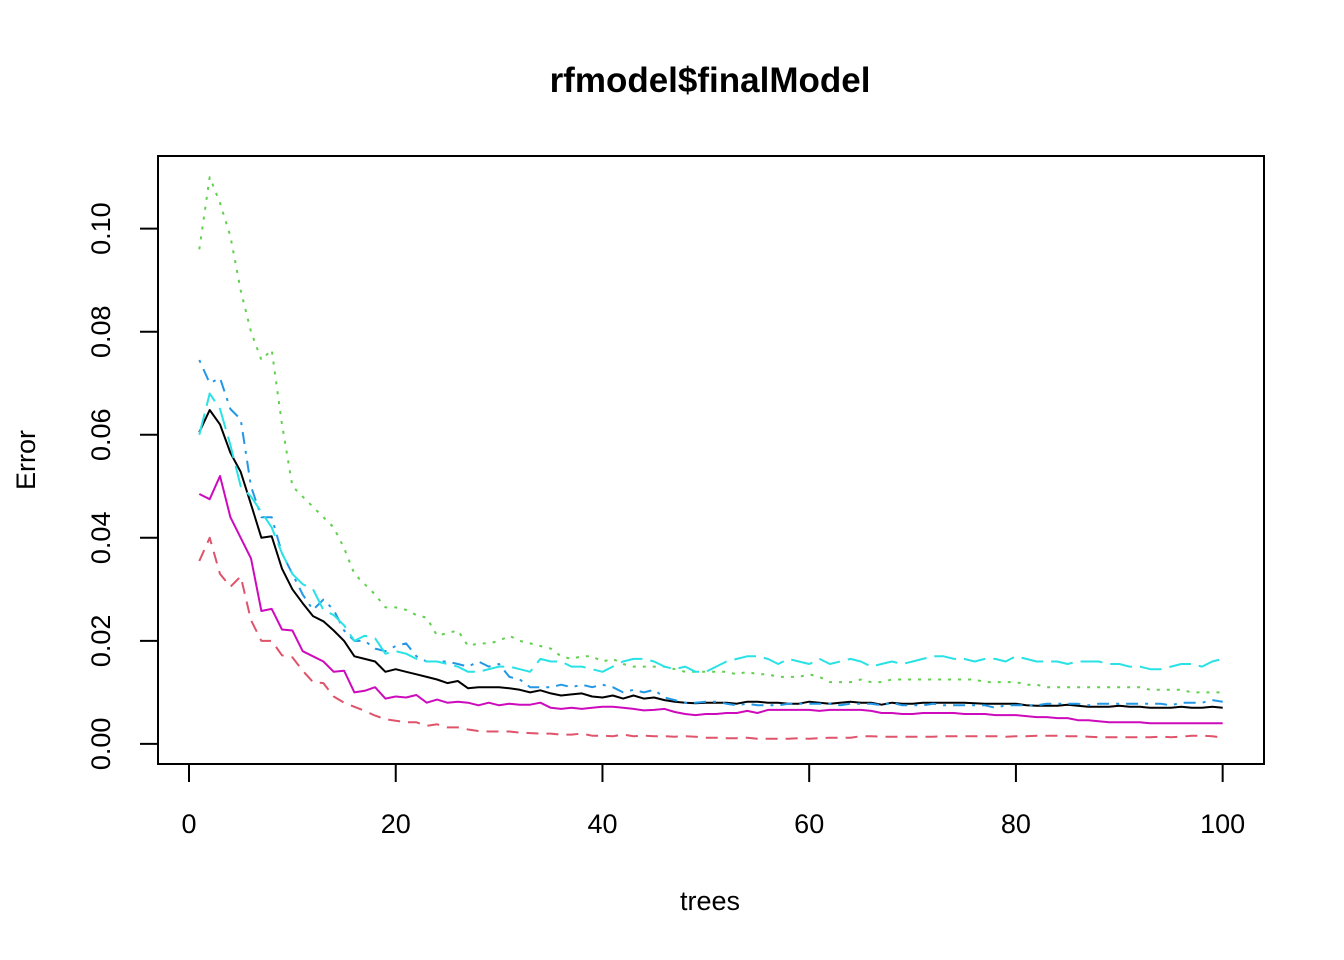 Image resolution: width=1344 pixels, height=960 pixels. What do you see at coordinates (396, 824) in the screenshot?
I see `x-tick-label: 20` at bounding box center [396, 824].